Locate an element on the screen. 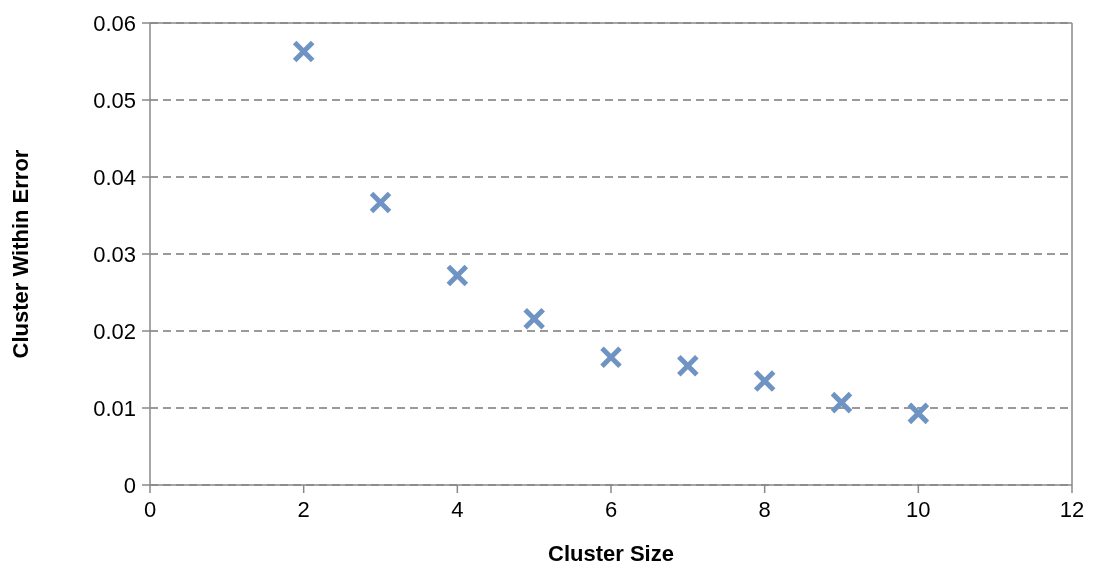  x-tick-label: 6 is located at coordinates (611, 509).